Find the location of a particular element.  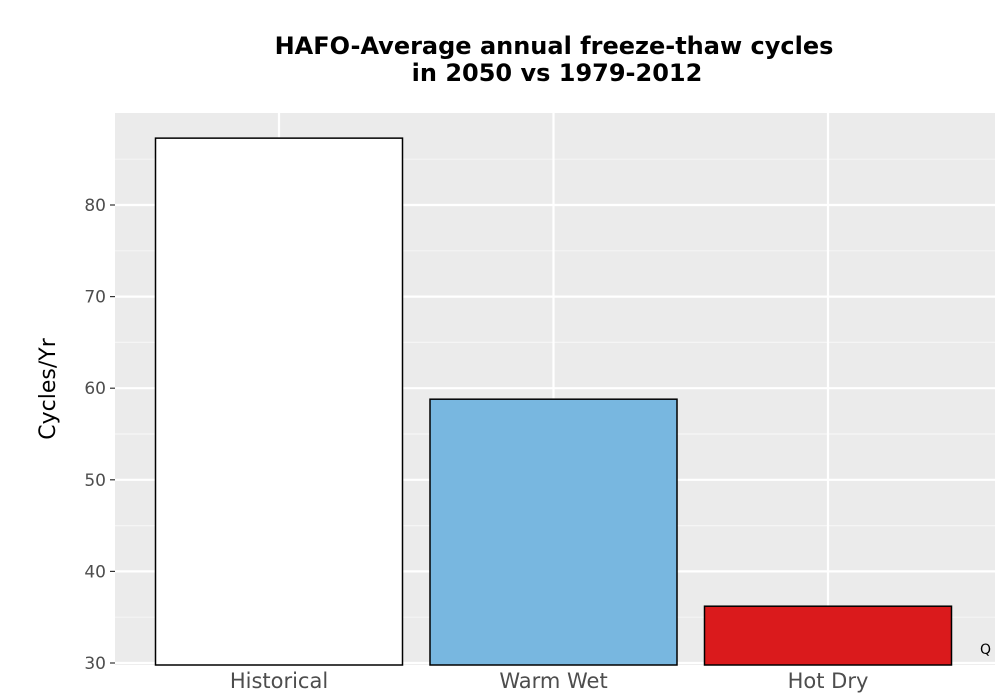

bar-hot-dry is located at coordinates (828, 635).